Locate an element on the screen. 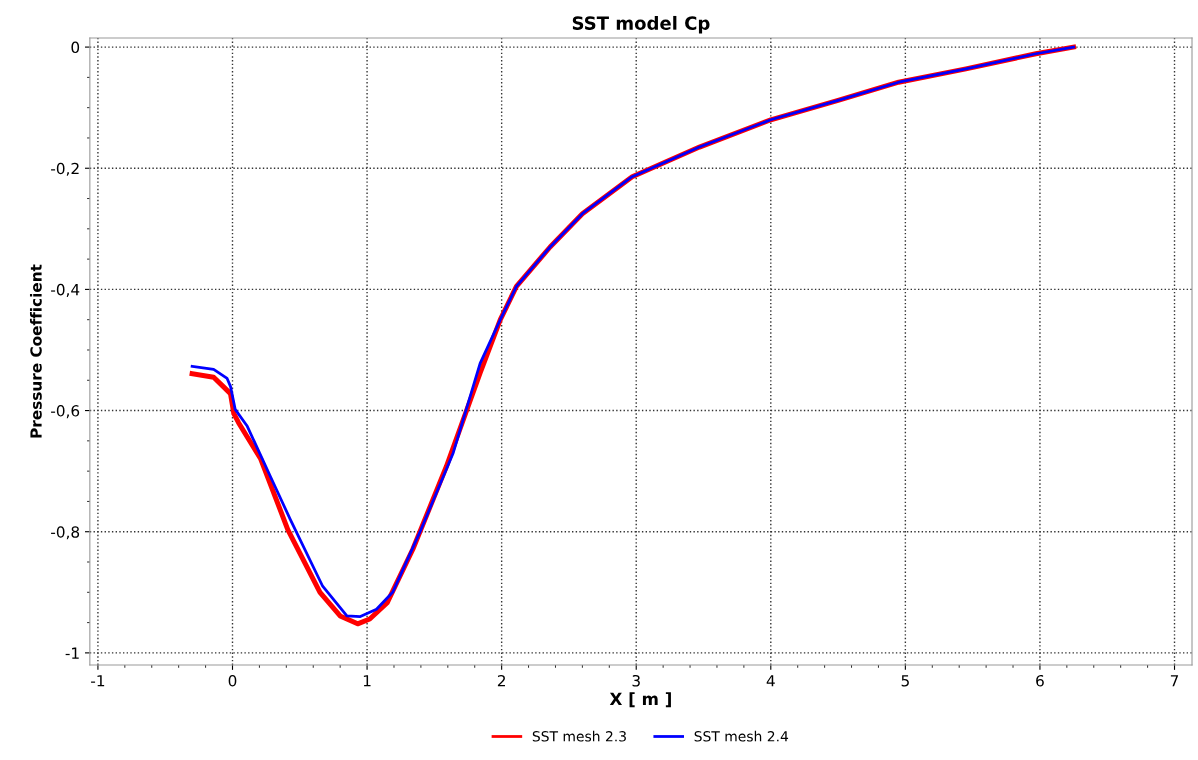  y-tick-label: -0,2 is located at coordinates (65, 169).